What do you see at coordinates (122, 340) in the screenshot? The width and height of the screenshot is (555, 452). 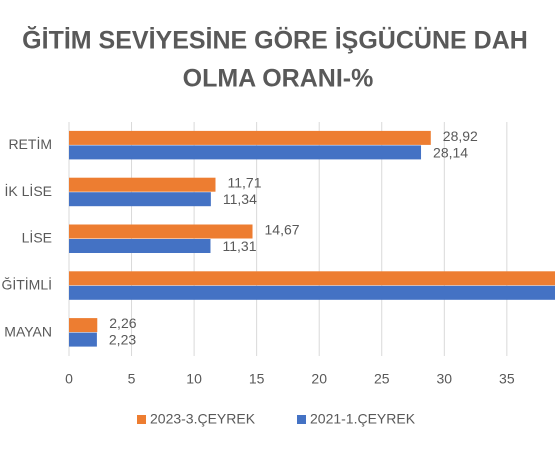 I see `data-label: 2,23` at bounding box center [122, 340].